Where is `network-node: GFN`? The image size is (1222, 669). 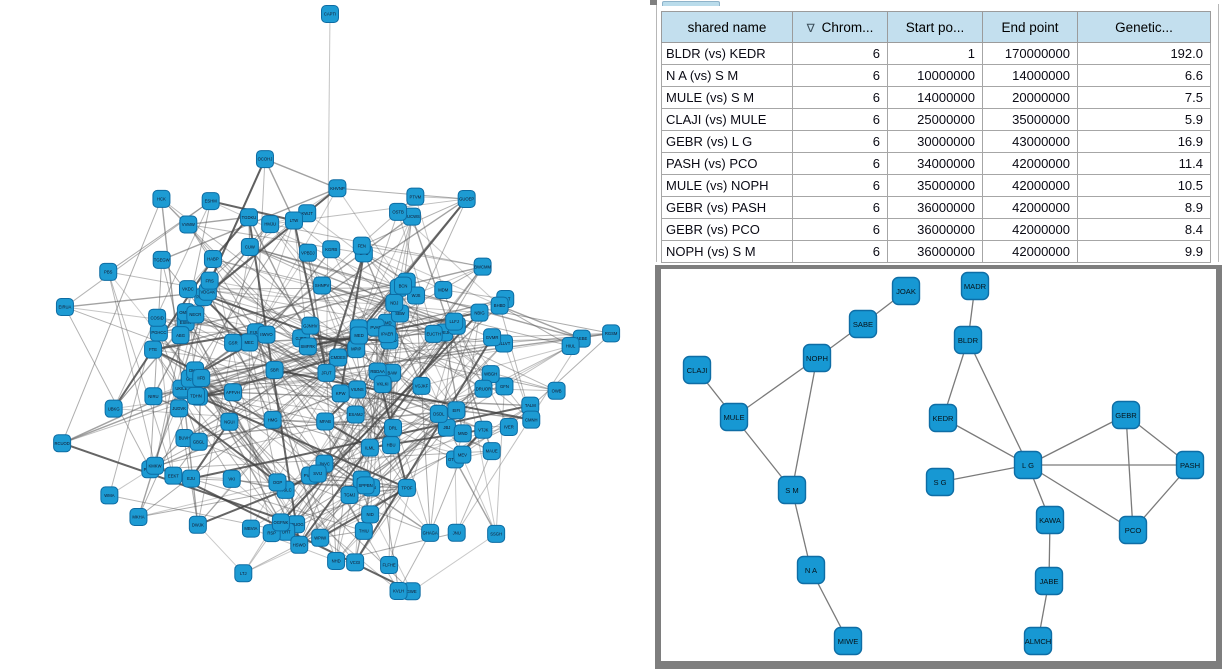
network-node: GFN is located at coordinates (504, 386).